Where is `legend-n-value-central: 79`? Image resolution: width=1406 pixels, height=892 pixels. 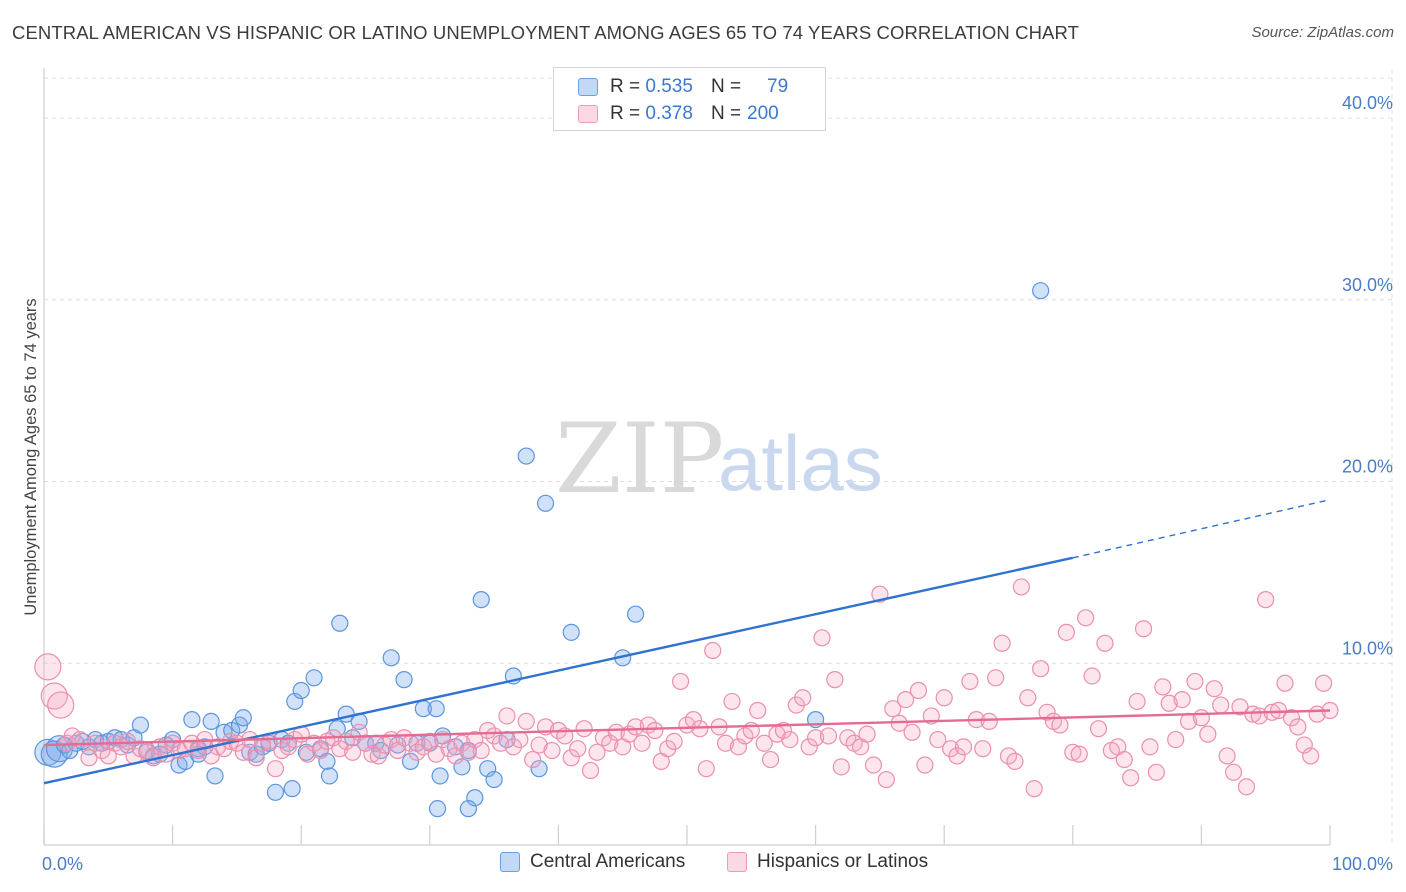 legend-n-value-central: 79 is located at coordinates (778, 86).